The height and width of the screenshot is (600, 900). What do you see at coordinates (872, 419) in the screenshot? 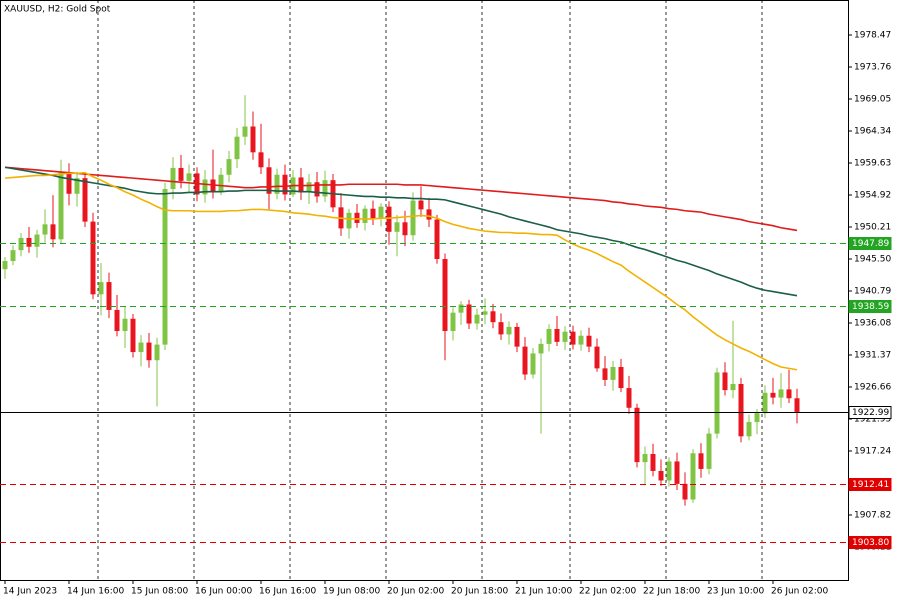
I see `y-tick-label: 1921.95` at bounding box center [872, 419].